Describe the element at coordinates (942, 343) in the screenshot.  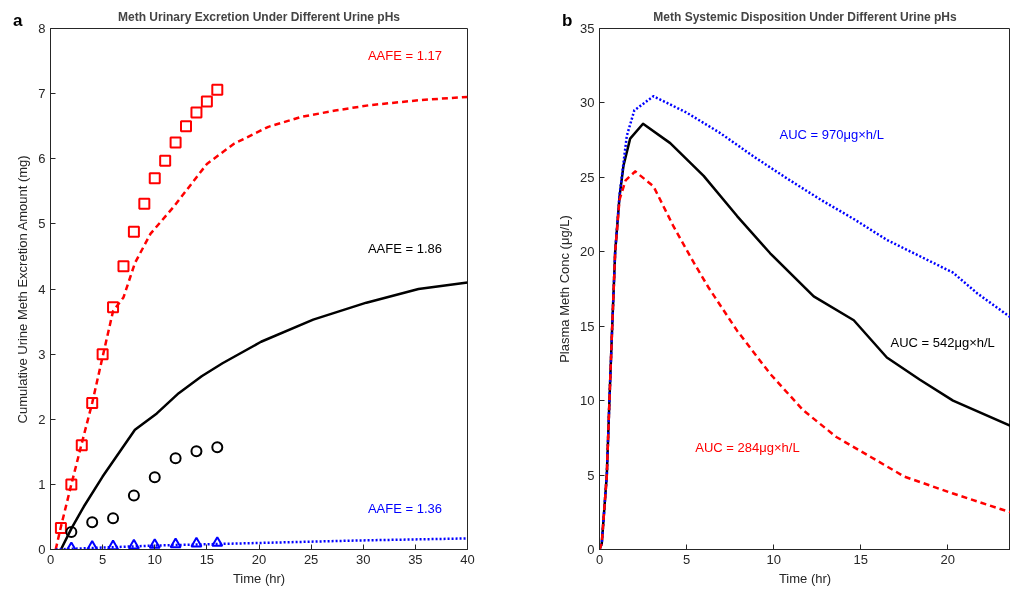
I see `series-label: AUC = 542μg×h/L` at that location.